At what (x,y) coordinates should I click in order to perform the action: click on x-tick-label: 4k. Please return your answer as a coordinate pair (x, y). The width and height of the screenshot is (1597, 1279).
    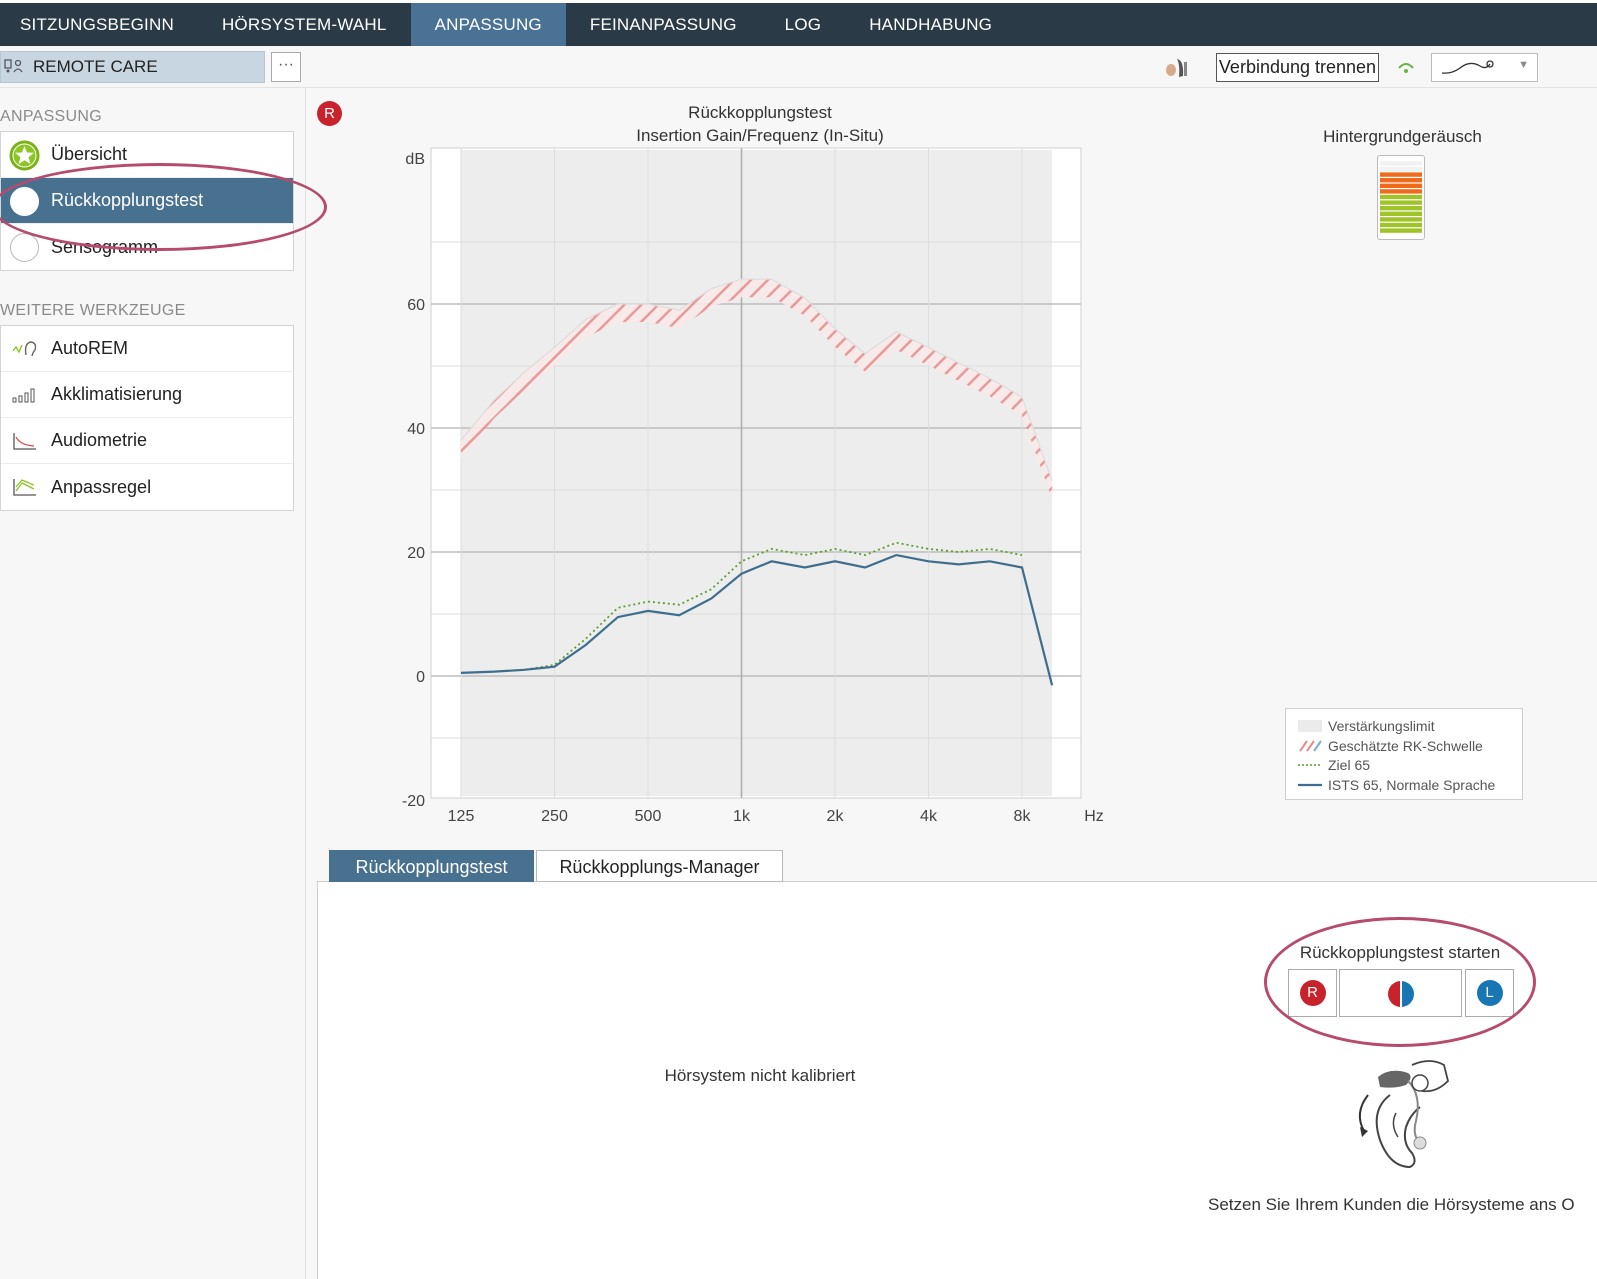
    Looking at the image, I should click on (929, 816).